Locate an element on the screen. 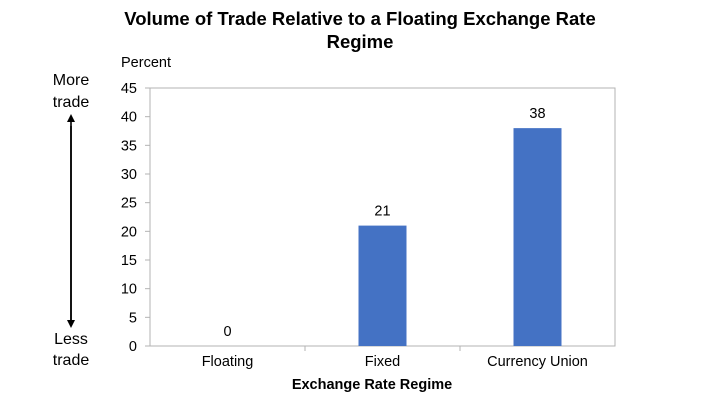 Image resolution: width=720 pixels, height=400 pixels. x-axis-ticks: Floating Fixed Currency Union is located at coordinates (395, 358).